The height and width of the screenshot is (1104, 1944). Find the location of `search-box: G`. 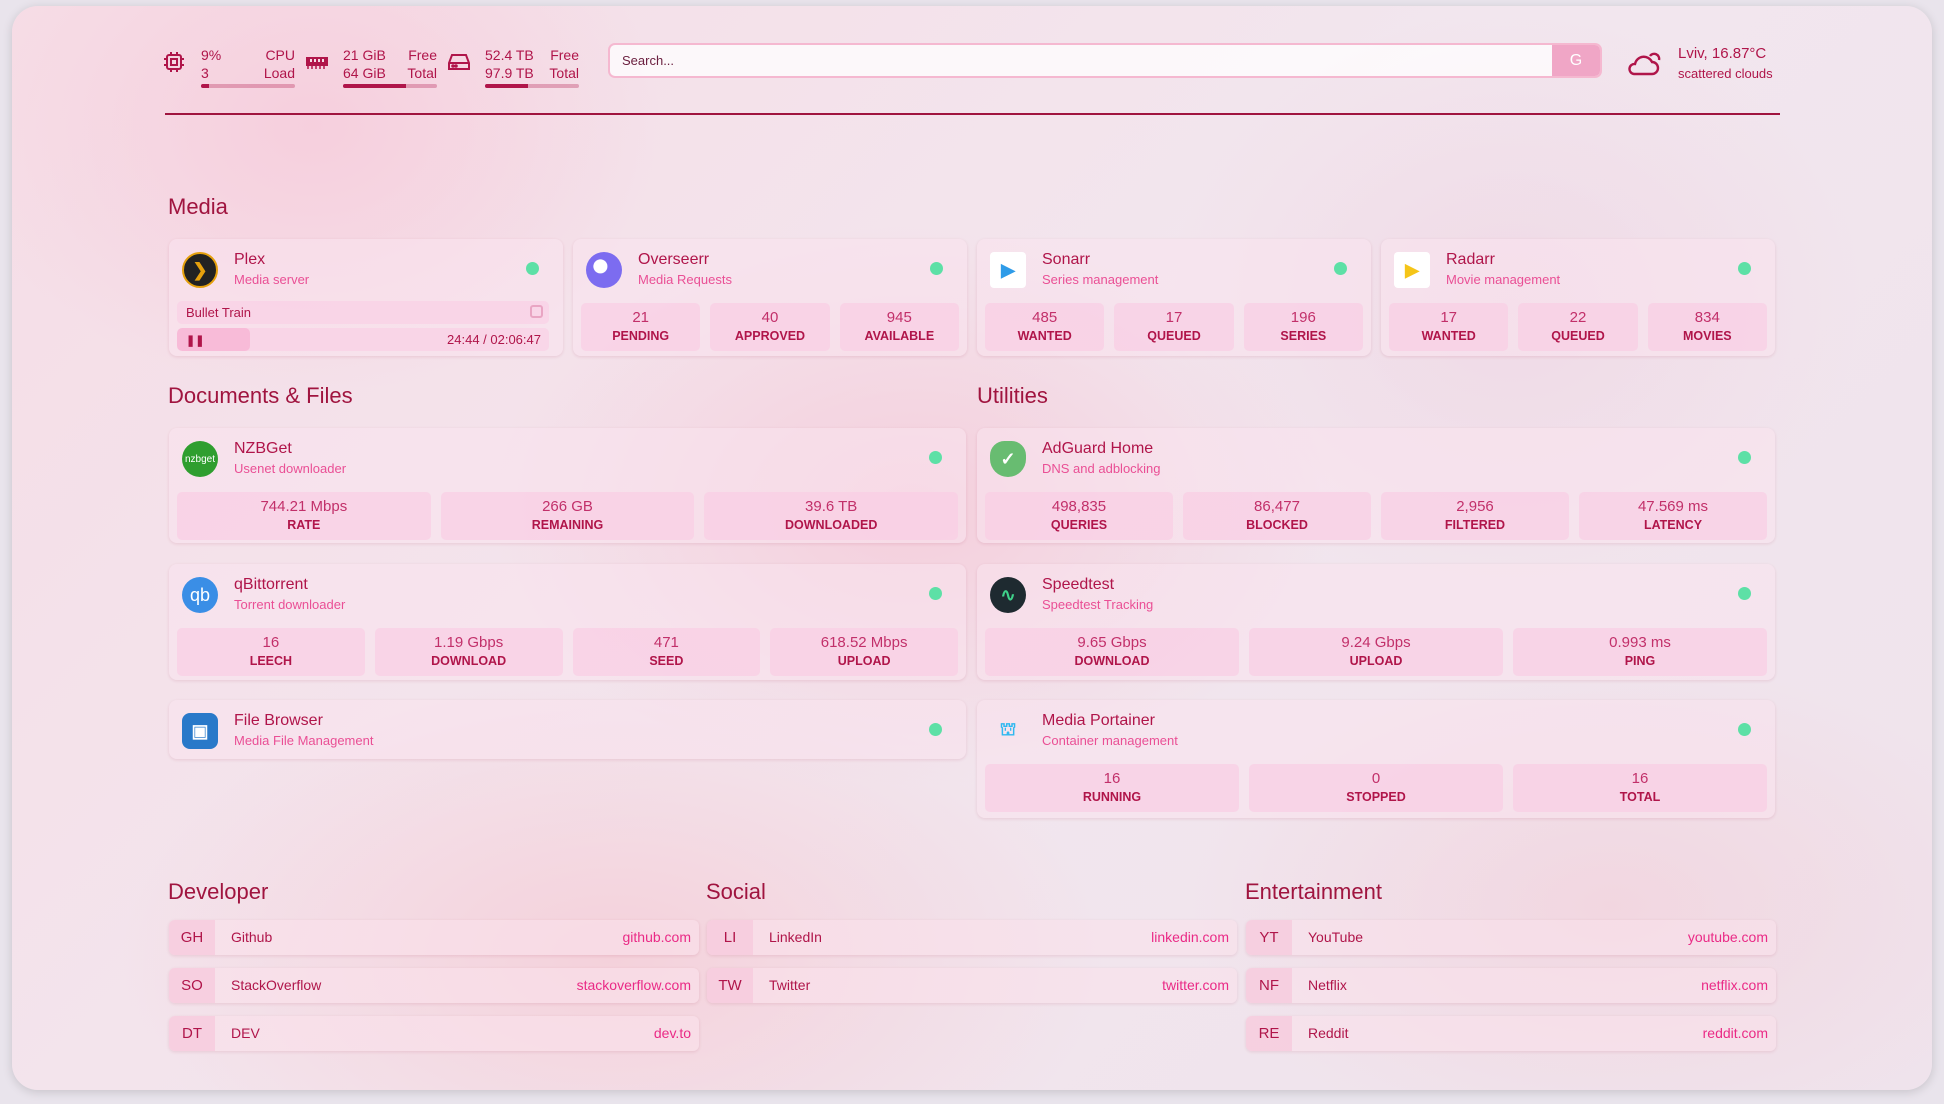

search-box: G is located at coordinates (1105, 60).